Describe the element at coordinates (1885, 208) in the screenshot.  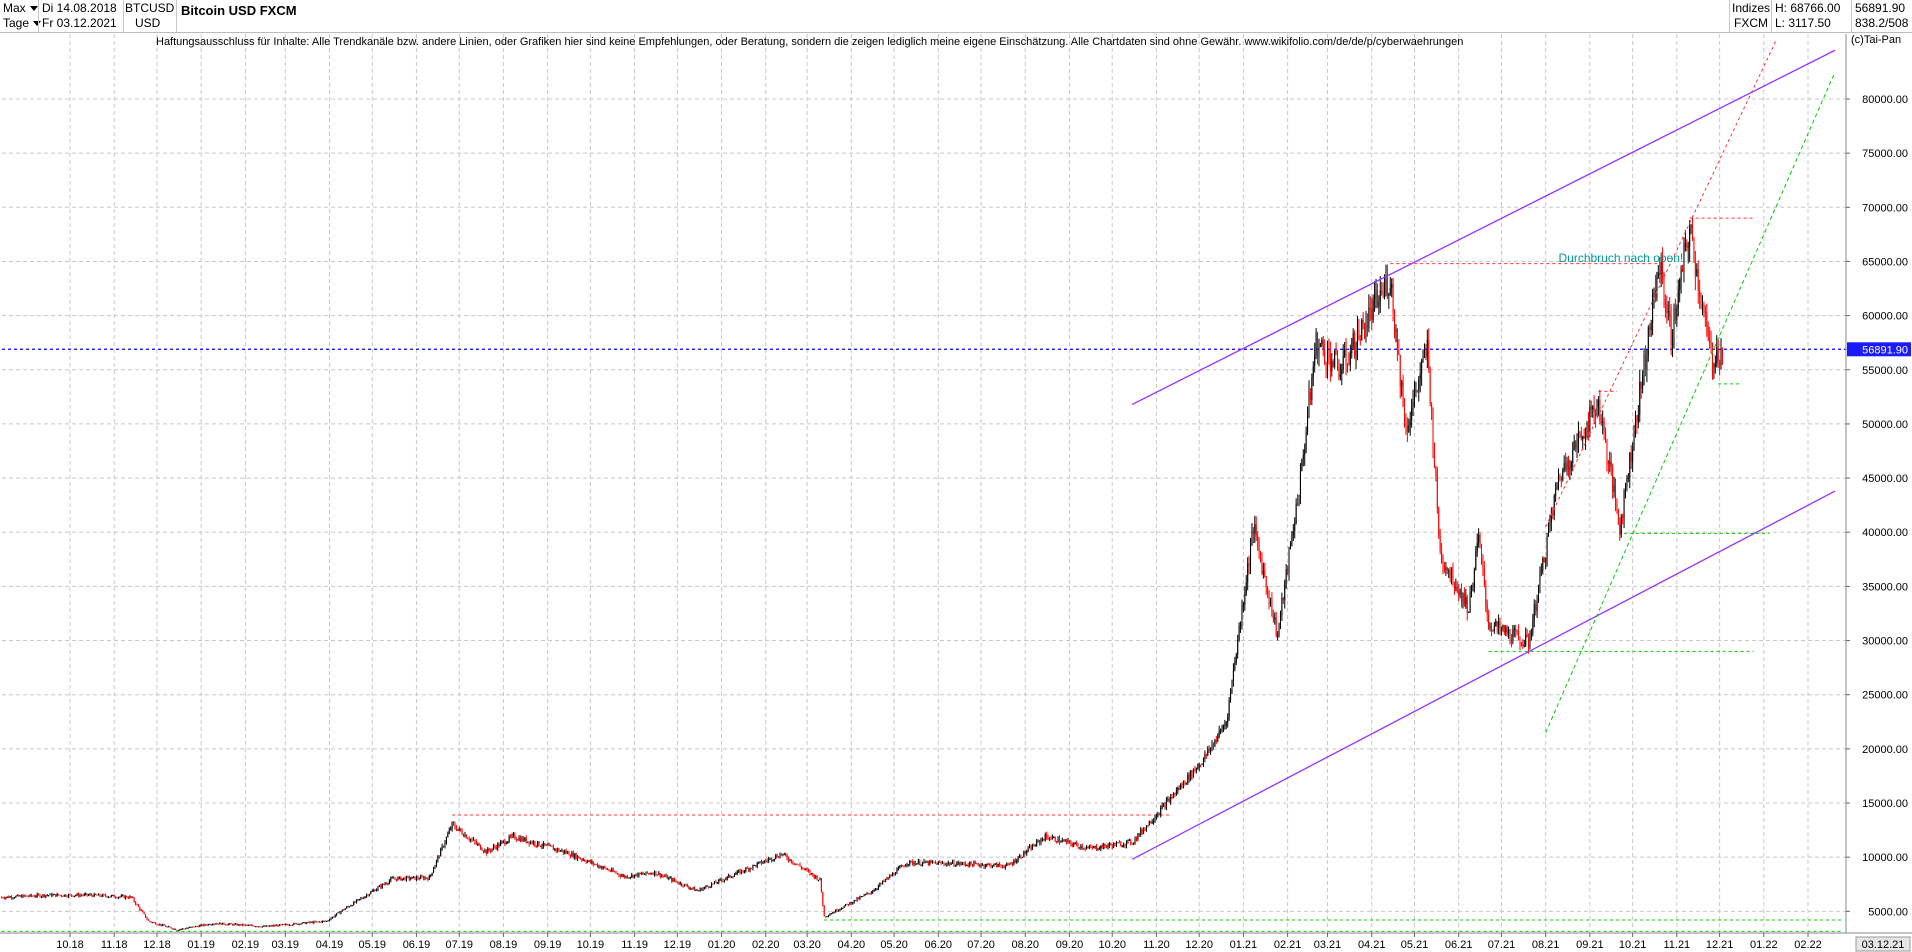
I see `y-tick-label: 70000.00` at that location.